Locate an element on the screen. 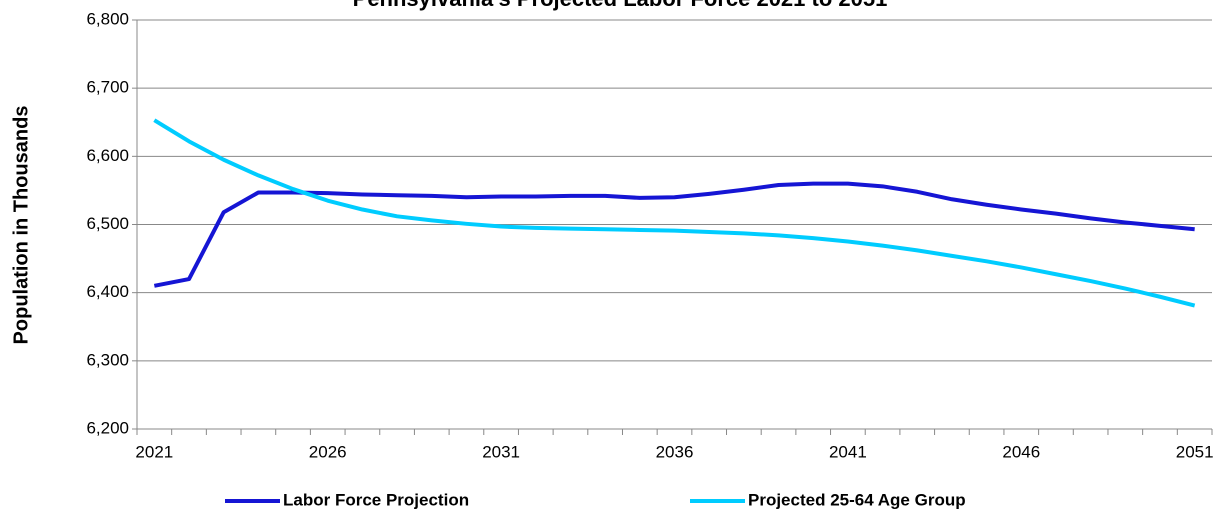  legend-label: Projected 25-64 Age Group is located at coordinates (857, 499).